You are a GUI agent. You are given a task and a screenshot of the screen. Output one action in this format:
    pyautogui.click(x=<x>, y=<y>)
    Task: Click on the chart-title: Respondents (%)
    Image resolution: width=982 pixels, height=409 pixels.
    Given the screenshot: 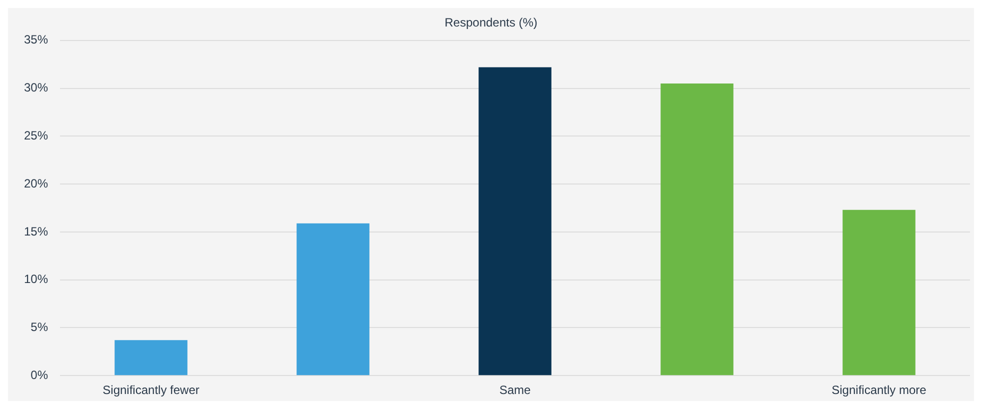 What is the action you would take?
    pyautogui.click(x=491, y=23)
    